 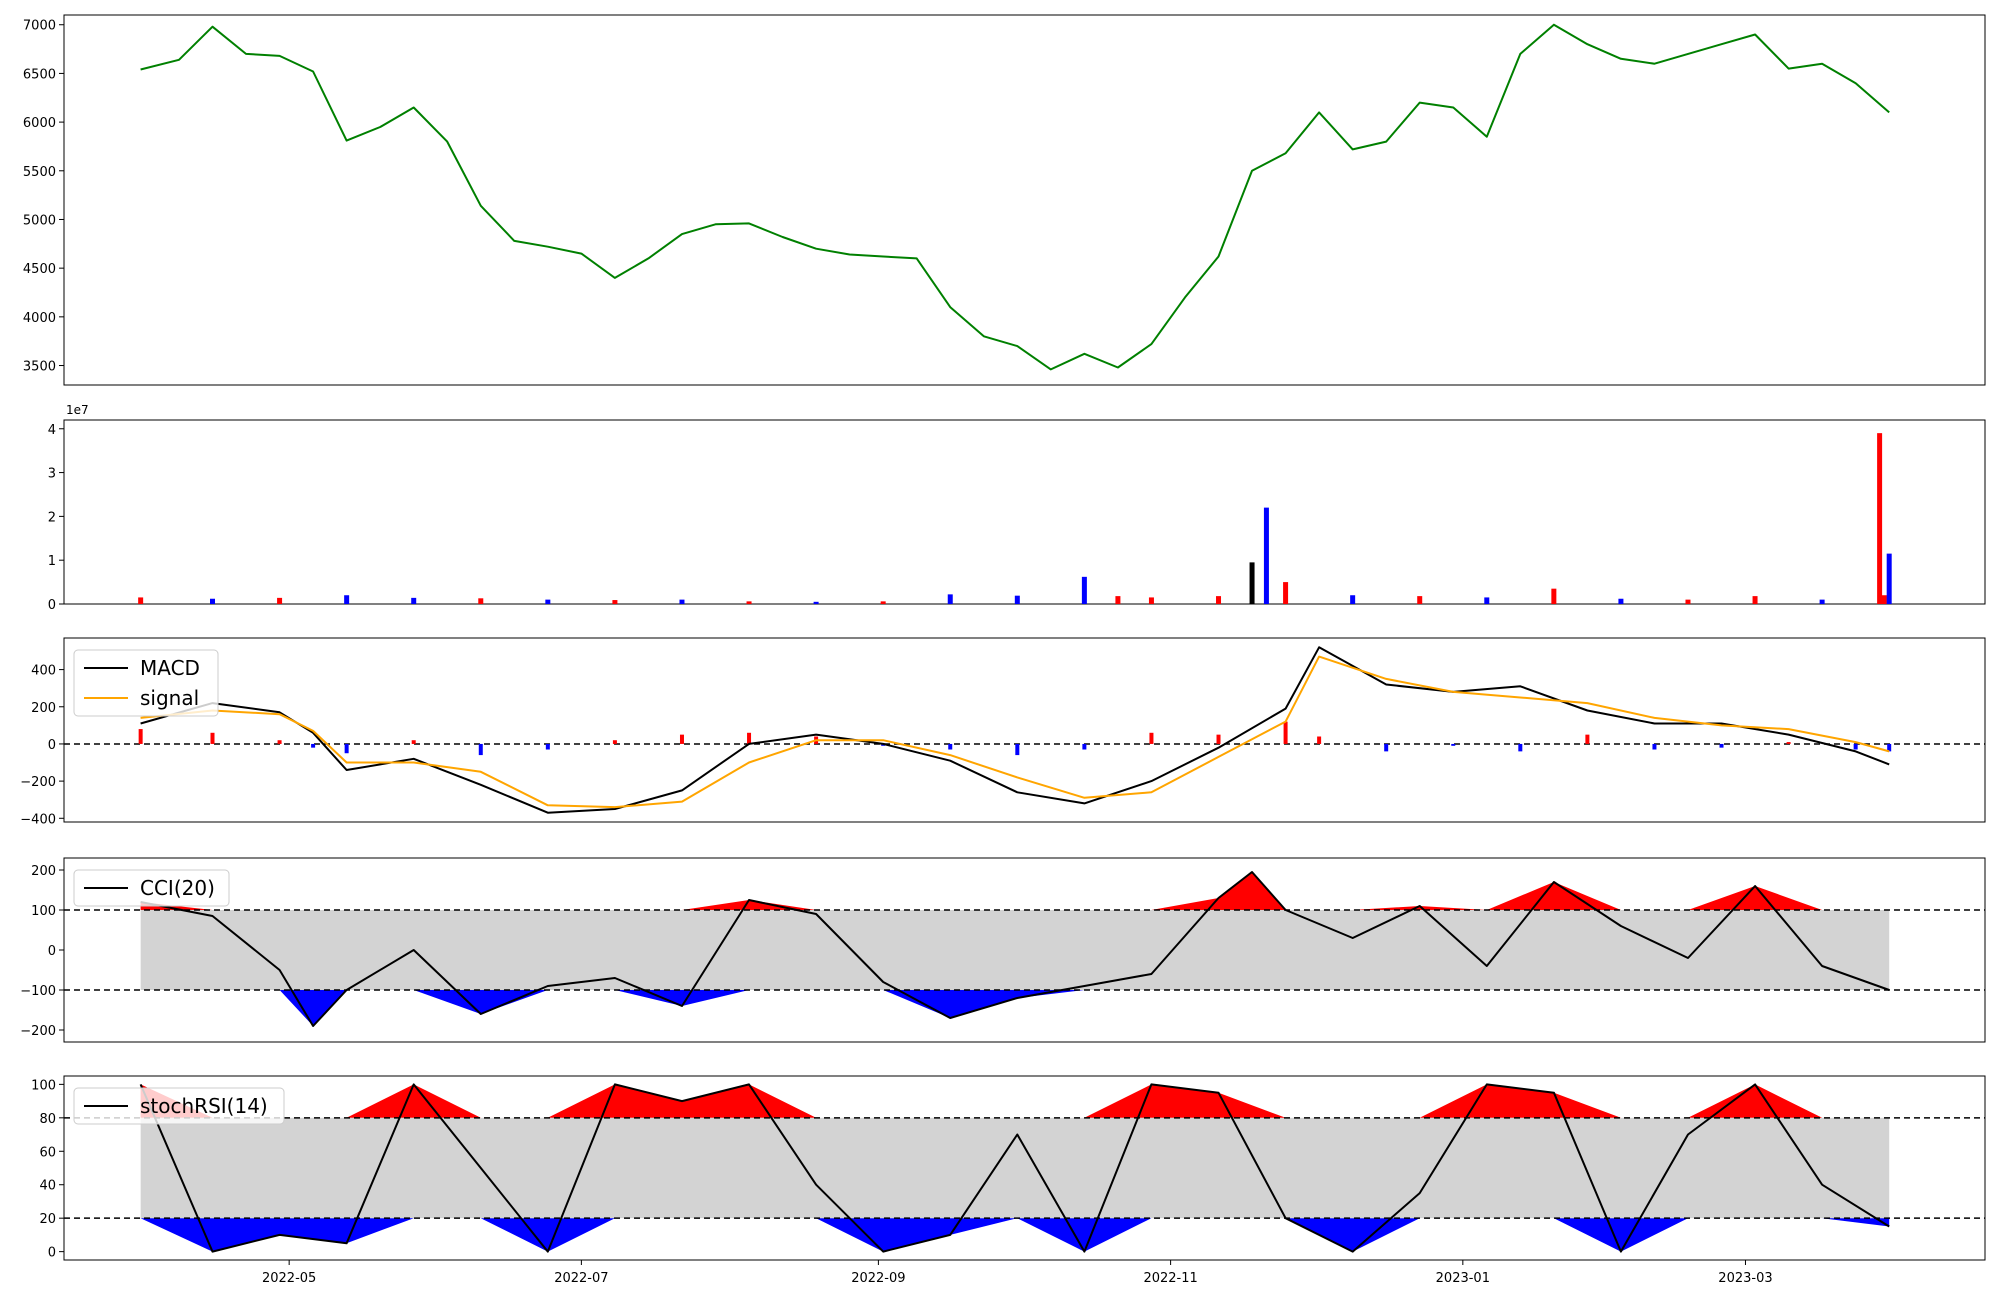 I want to click on stochrsi-overbought-fill, so click(x=1015, y=1101).